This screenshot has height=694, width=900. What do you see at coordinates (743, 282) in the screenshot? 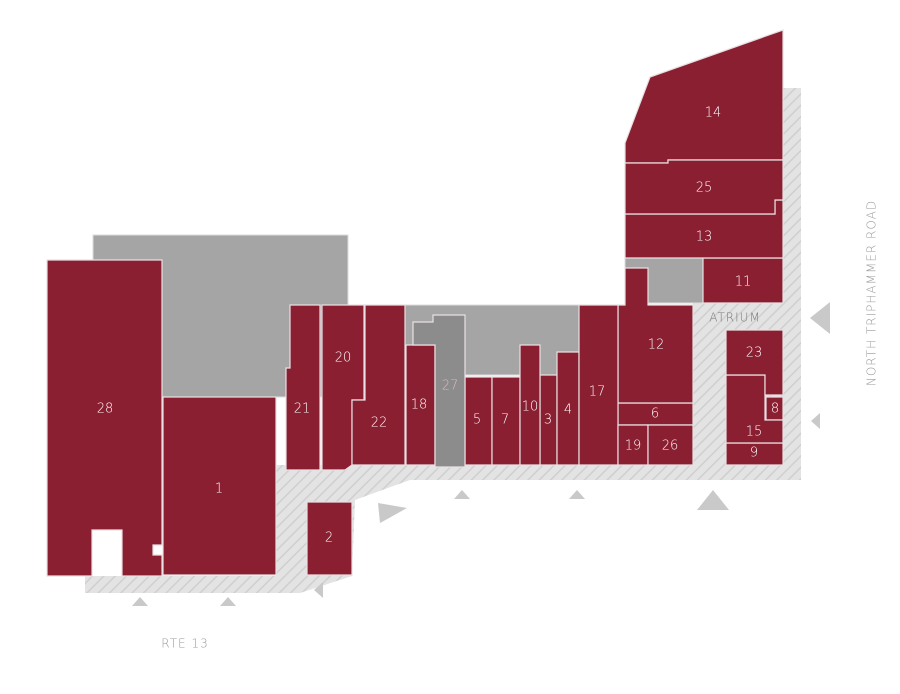
I see `unit-label: 11` at bounding box center [743, 282].